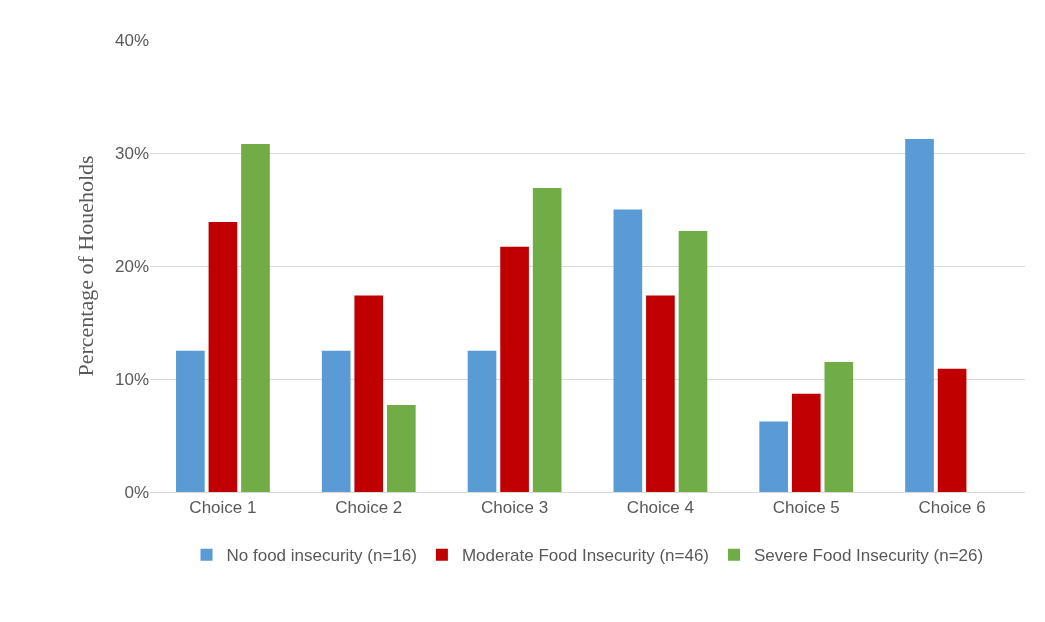 Image resolution: width=1045 pixels, height=622 pixels. I want to click on x-tick-label: Choice 1, so click(223, 508).